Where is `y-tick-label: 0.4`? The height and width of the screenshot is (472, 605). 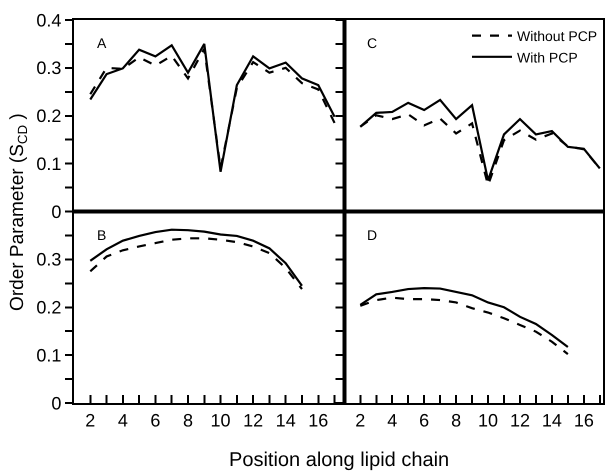
y-tick-label: 0.4 is located at coordinates (49, 20).